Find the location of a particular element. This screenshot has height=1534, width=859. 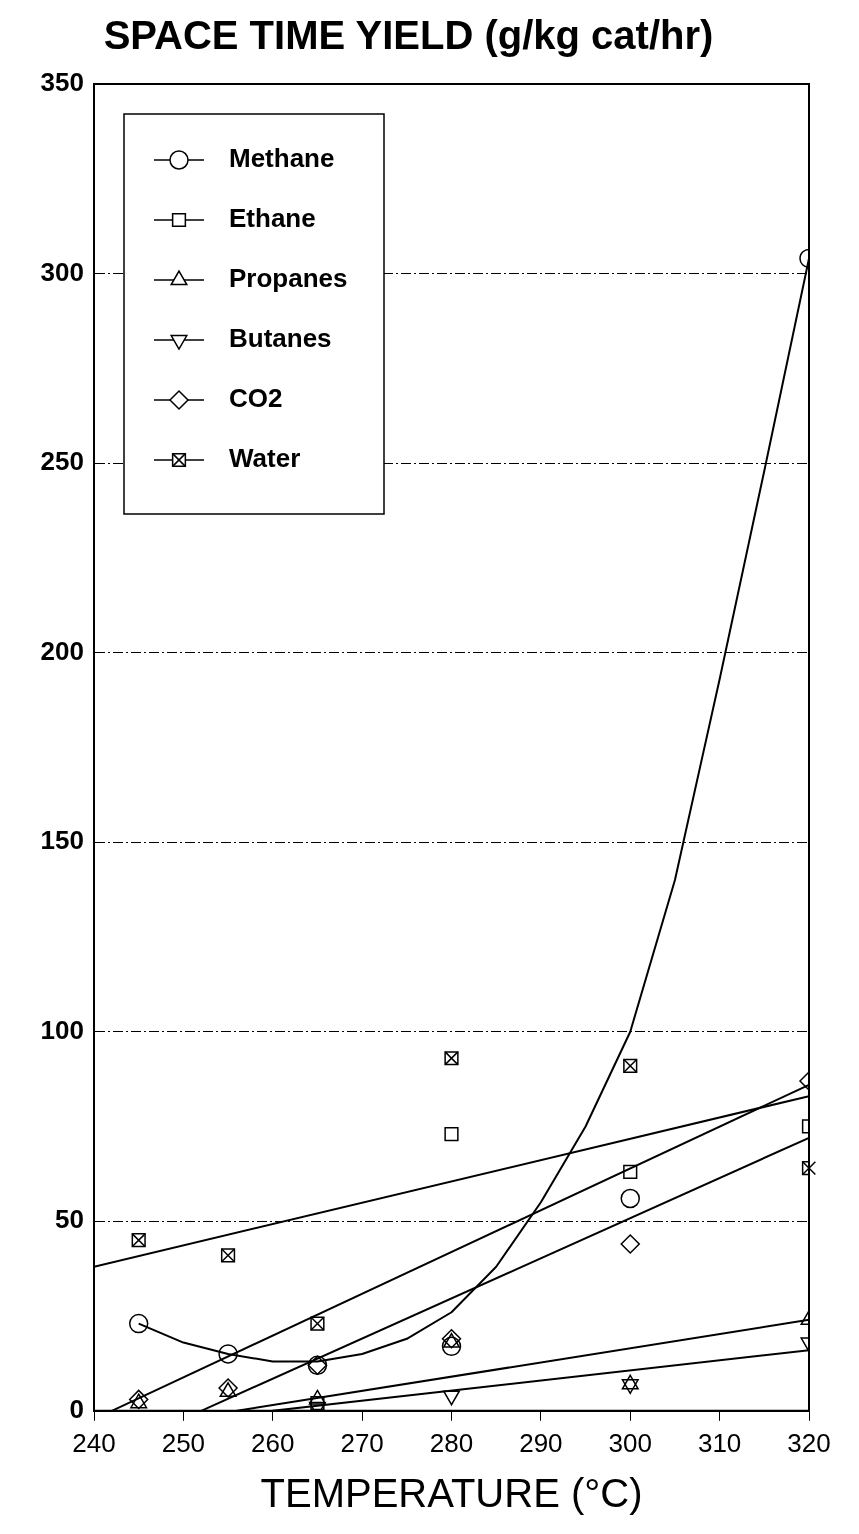

x-axis-title: TEMPERATURE (°C) is located at coordinates (451, 1493).